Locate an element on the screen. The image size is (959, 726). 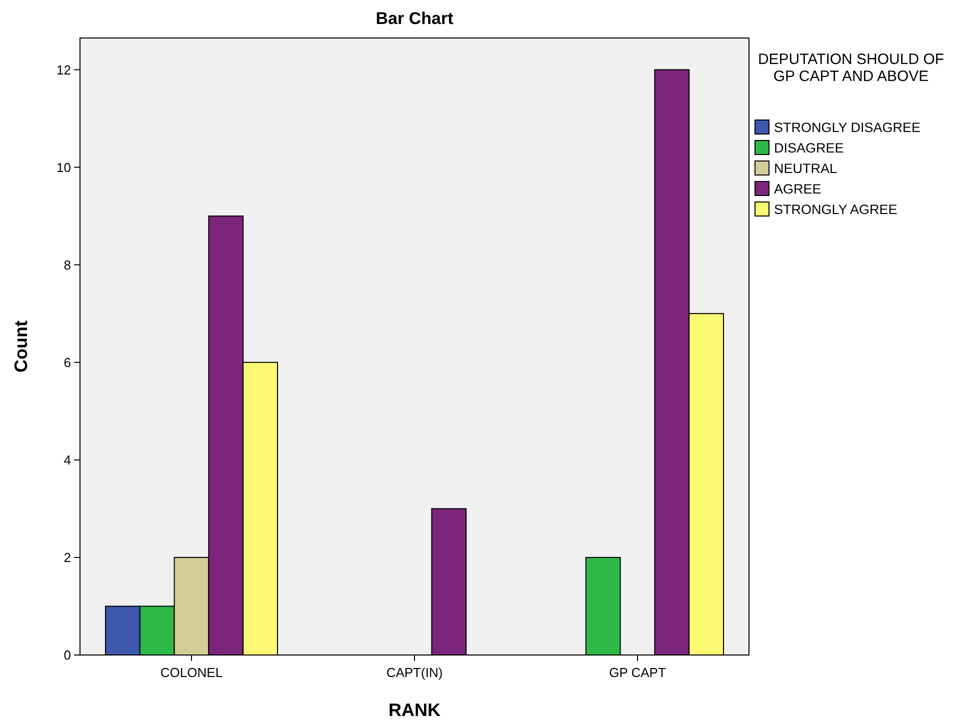
x-tick-label: CAPT(IN) is located at coordinates (414, 672).